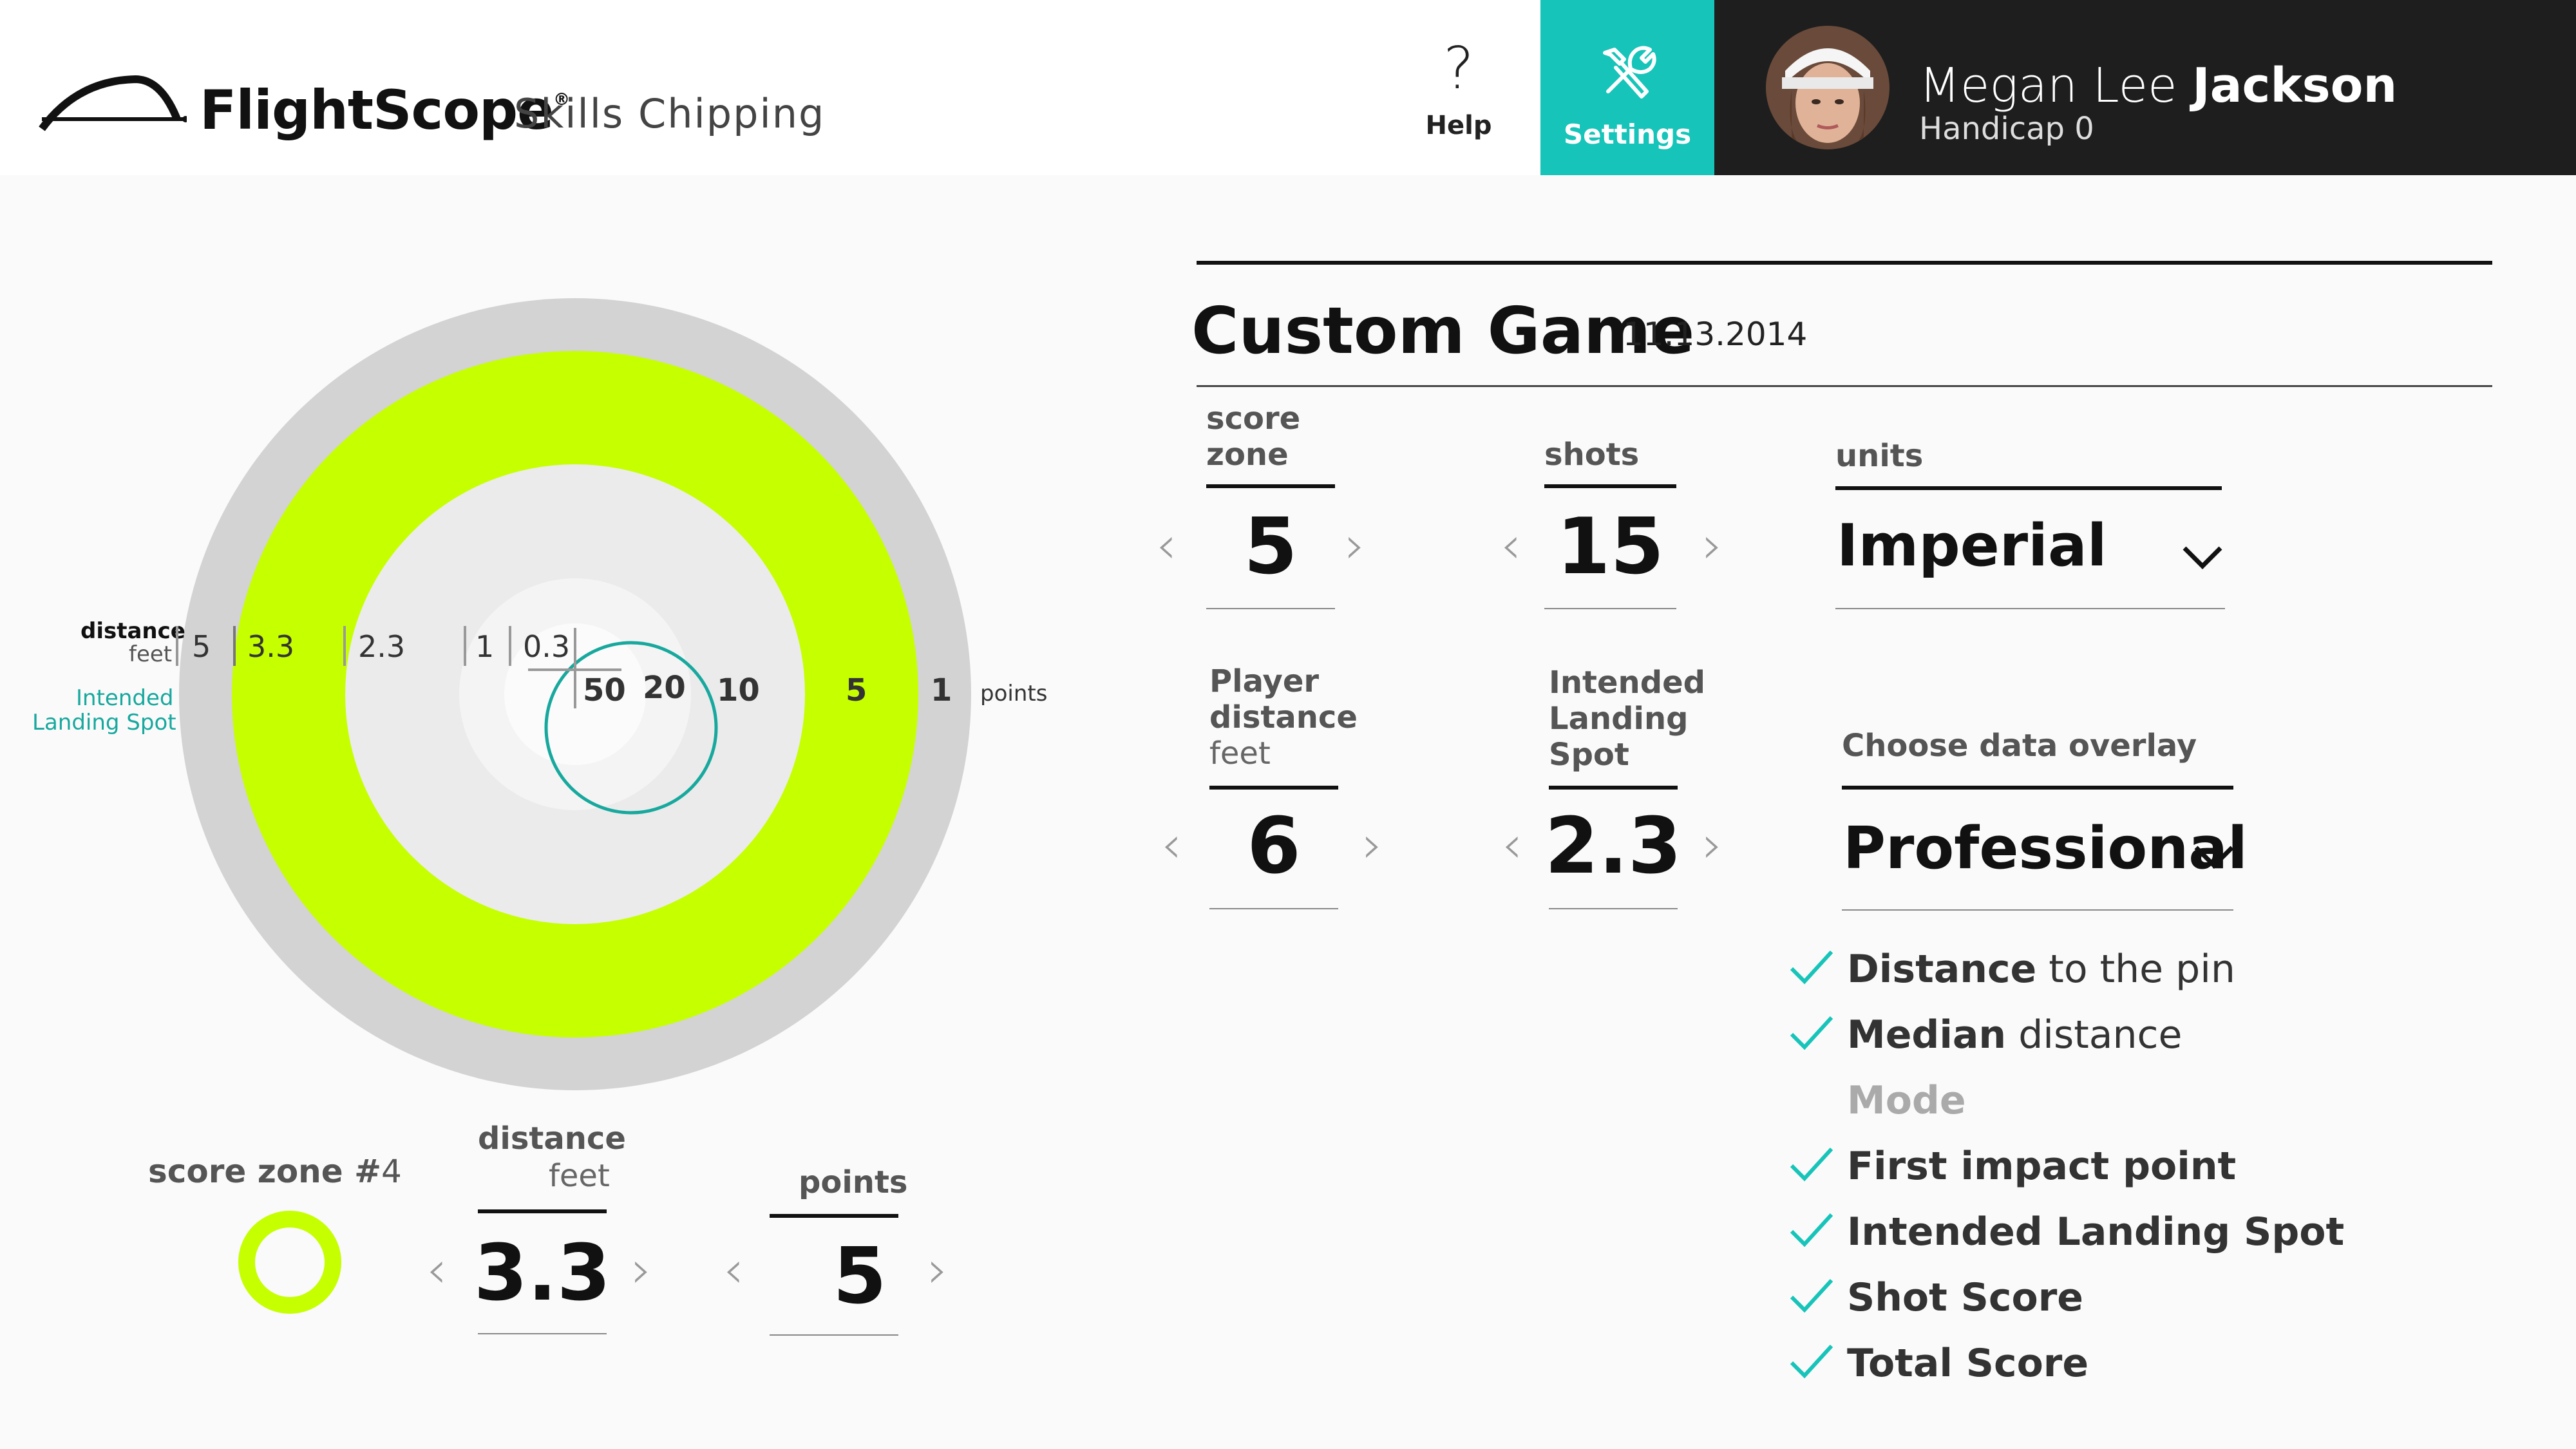 The width and height of the screenshot is (2576, 1449). Describe the element at coordinates (1271, 547) in the screenshot. I see `score-zone-value: 5` at that location.